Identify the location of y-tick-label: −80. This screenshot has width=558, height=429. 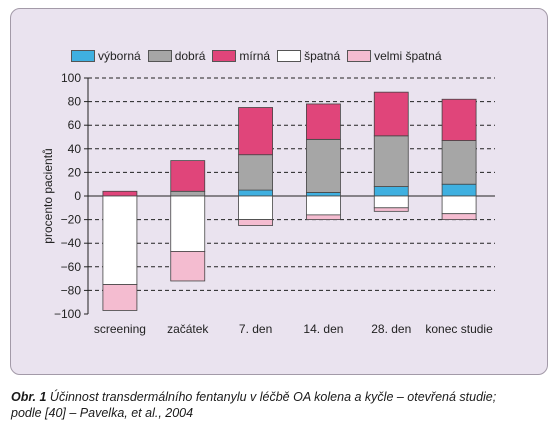
(71, 290).